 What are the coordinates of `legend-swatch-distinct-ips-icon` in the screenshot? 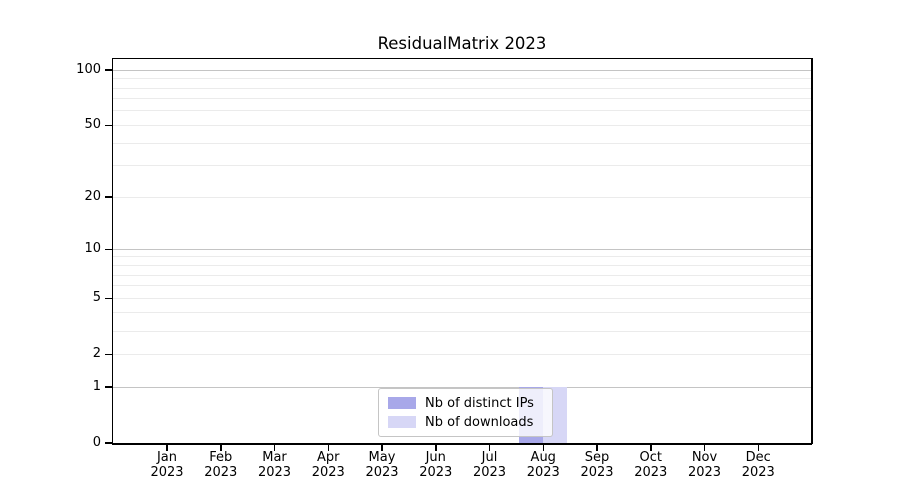 It's located at (402, 403).